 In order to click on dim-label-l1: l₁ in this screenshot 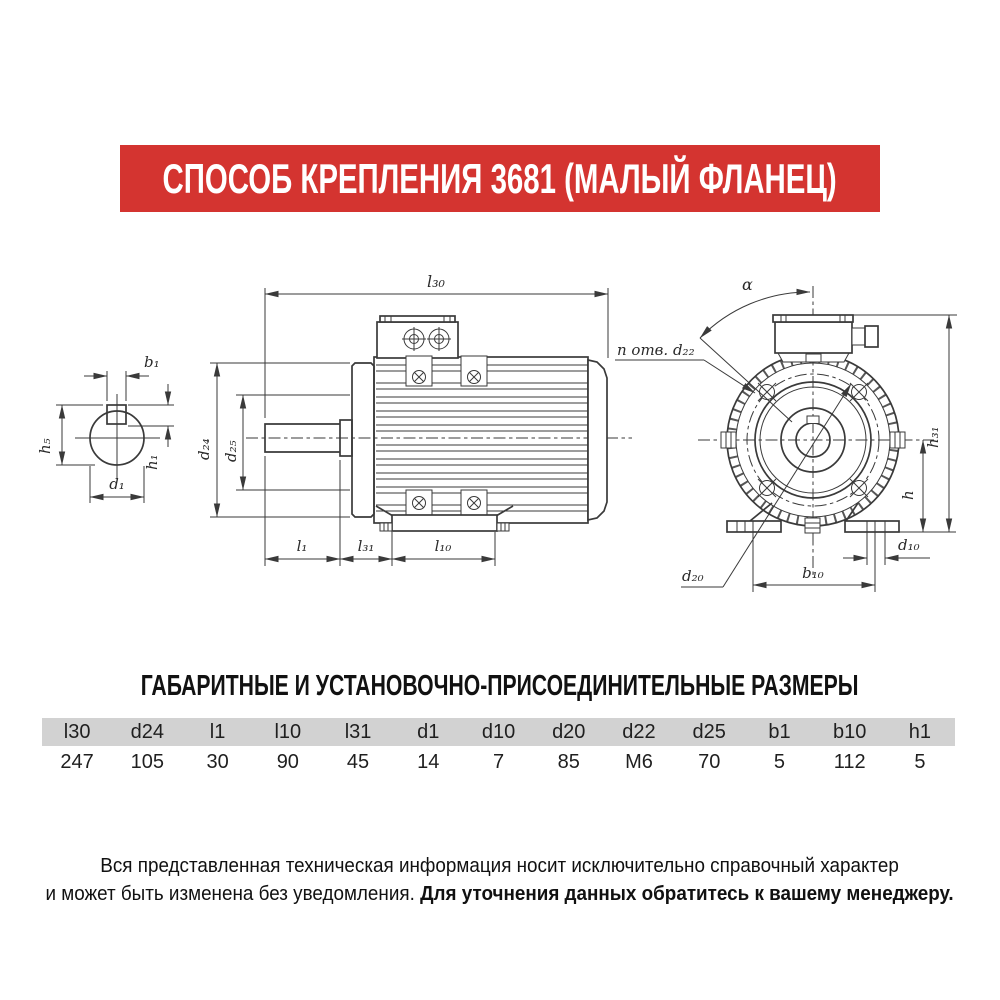, I will do `click(302, 546)`.